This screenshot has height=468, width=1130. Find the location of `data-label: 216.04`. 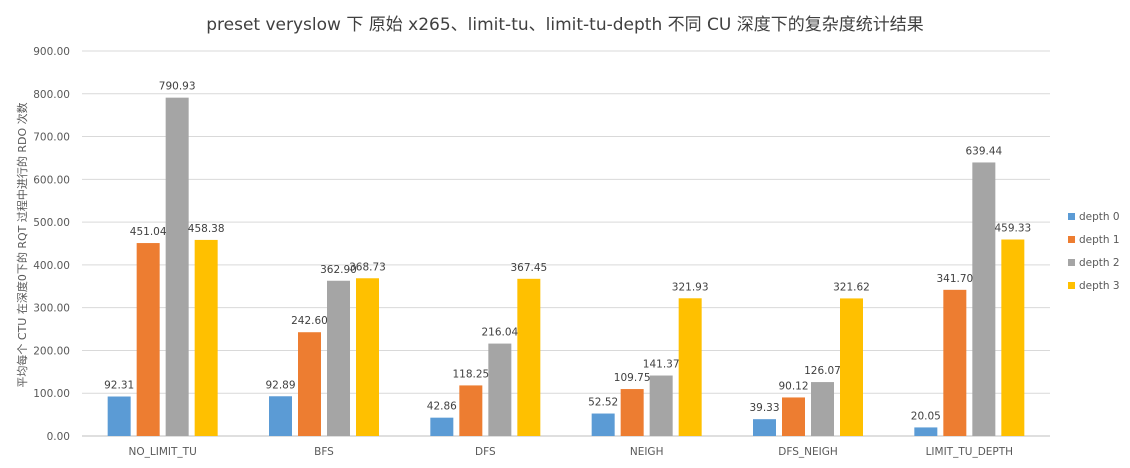

data-label: 216.04 is located at coordinates (499, 333).